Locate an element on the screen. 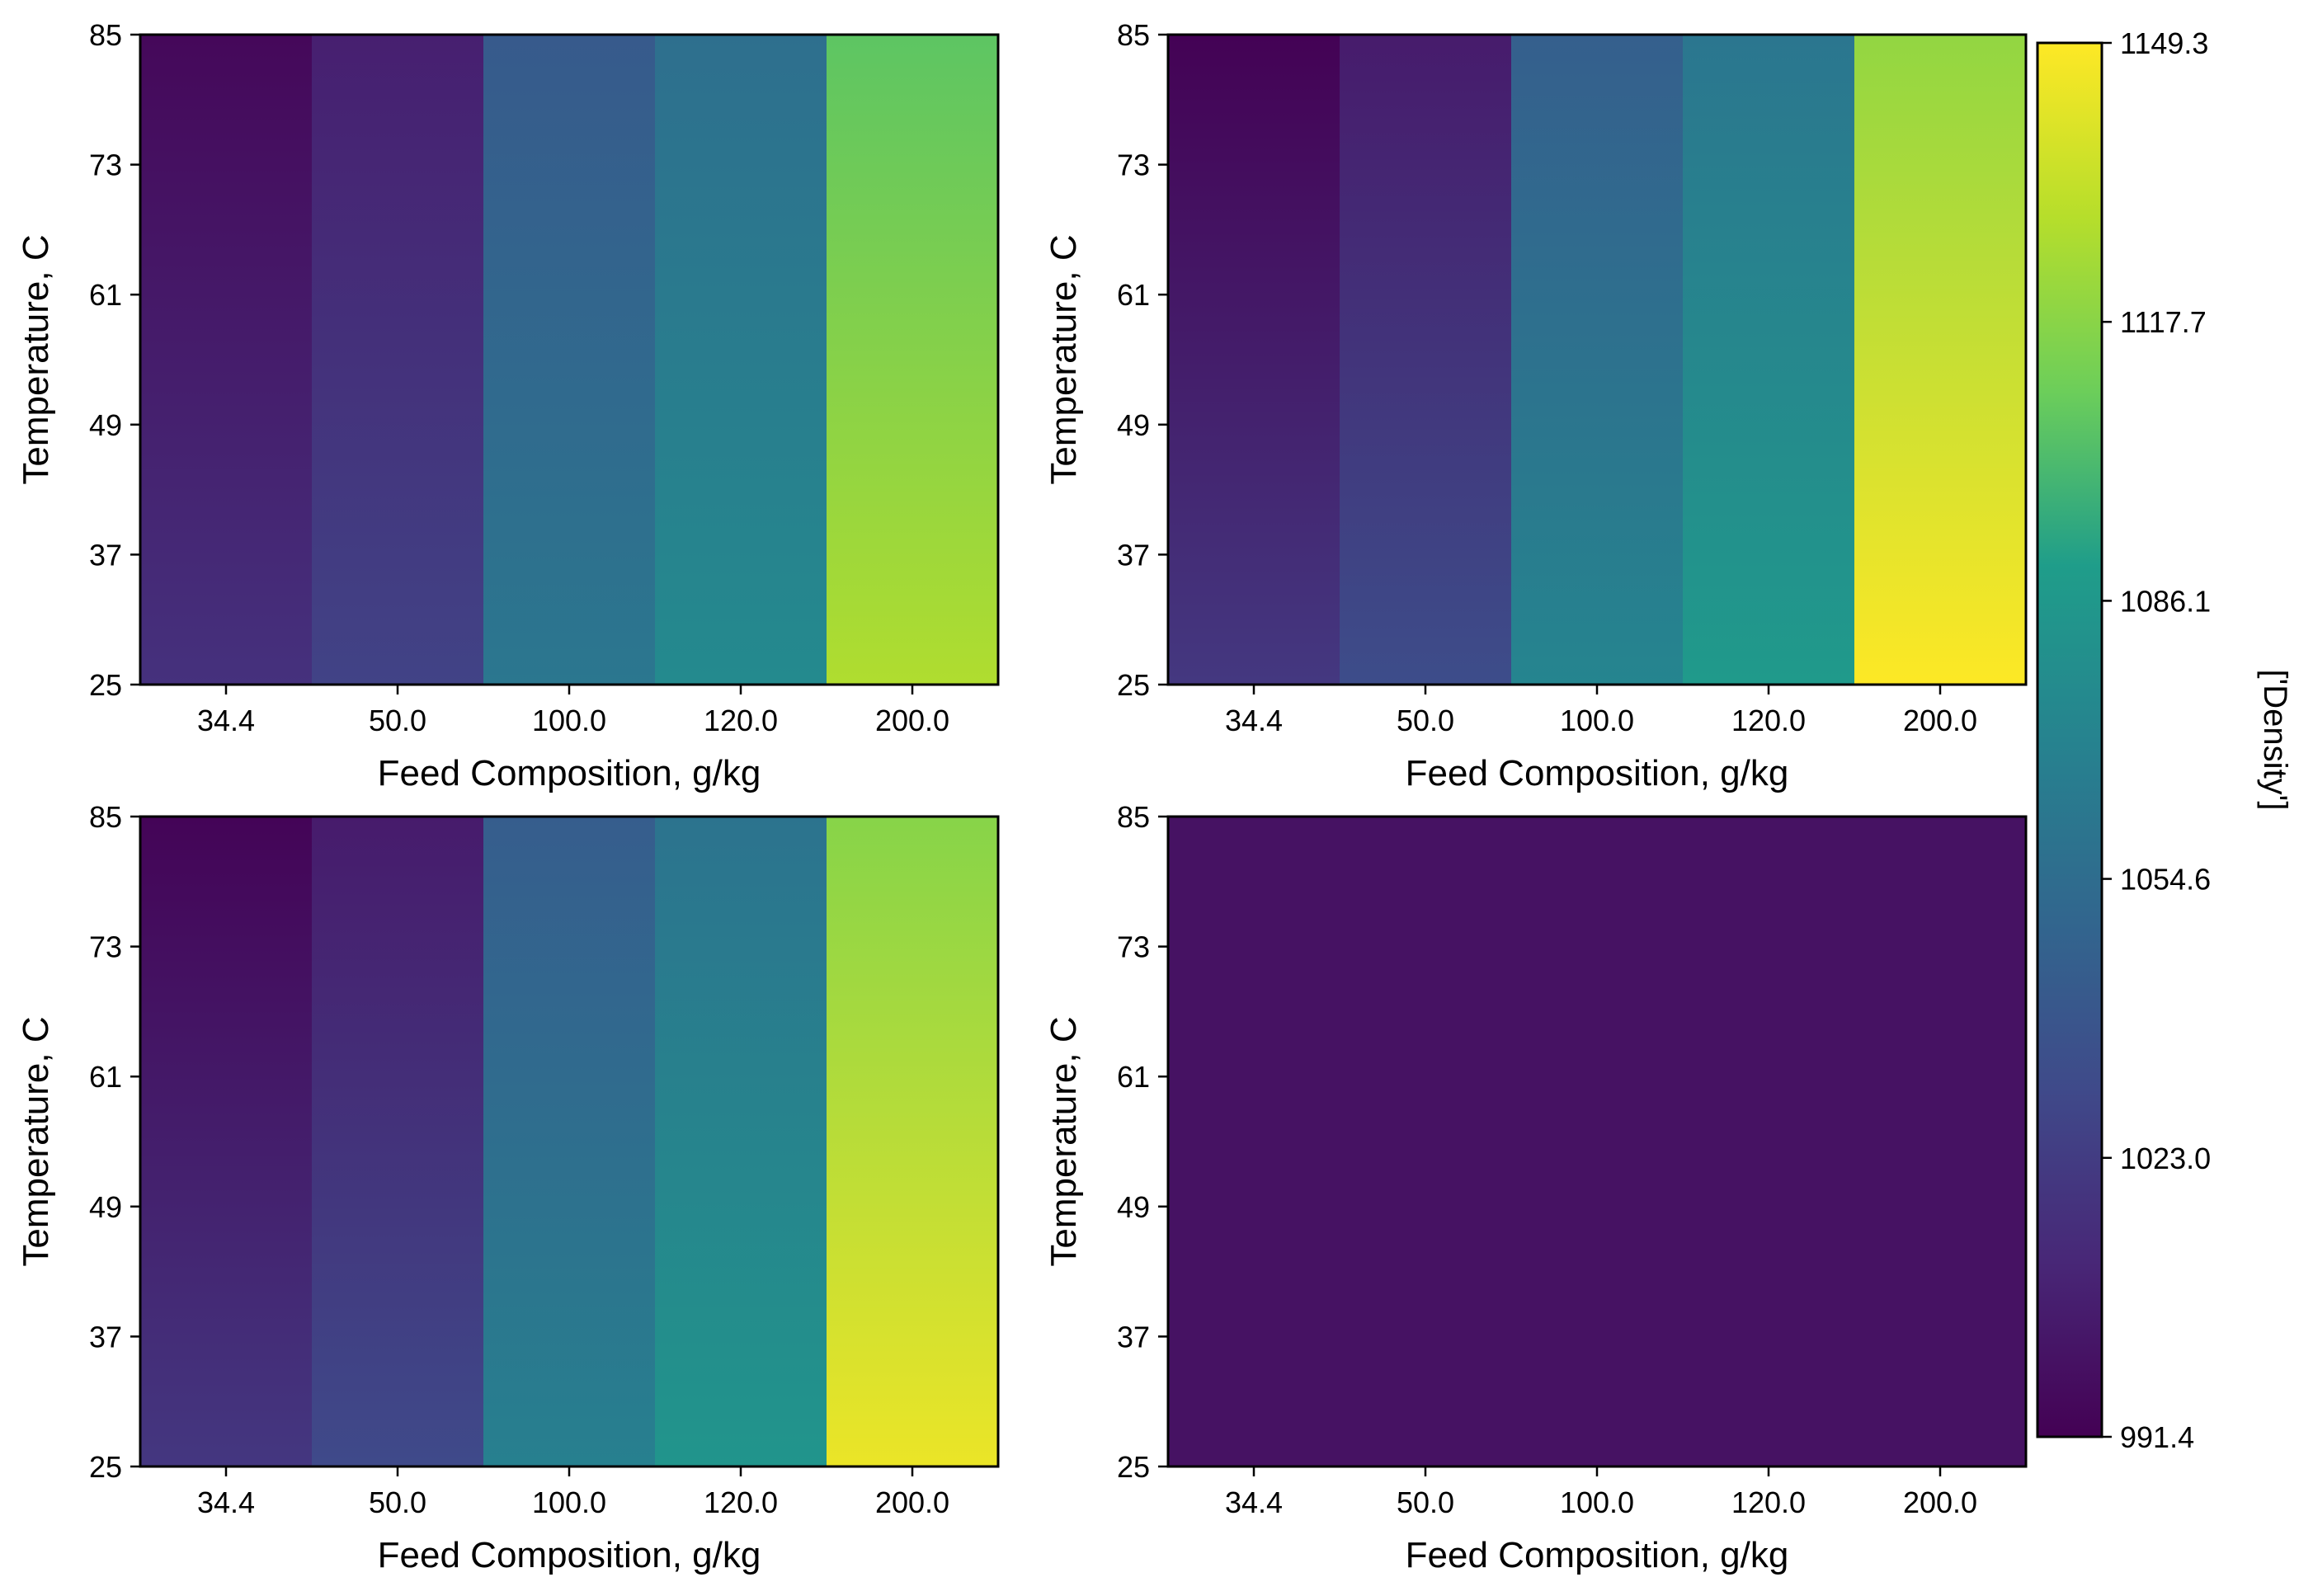 The width and height of the screenshot is (2313, 1596). colorbar-tick-label: 991.4 is located at coordinates (2157, 1437).